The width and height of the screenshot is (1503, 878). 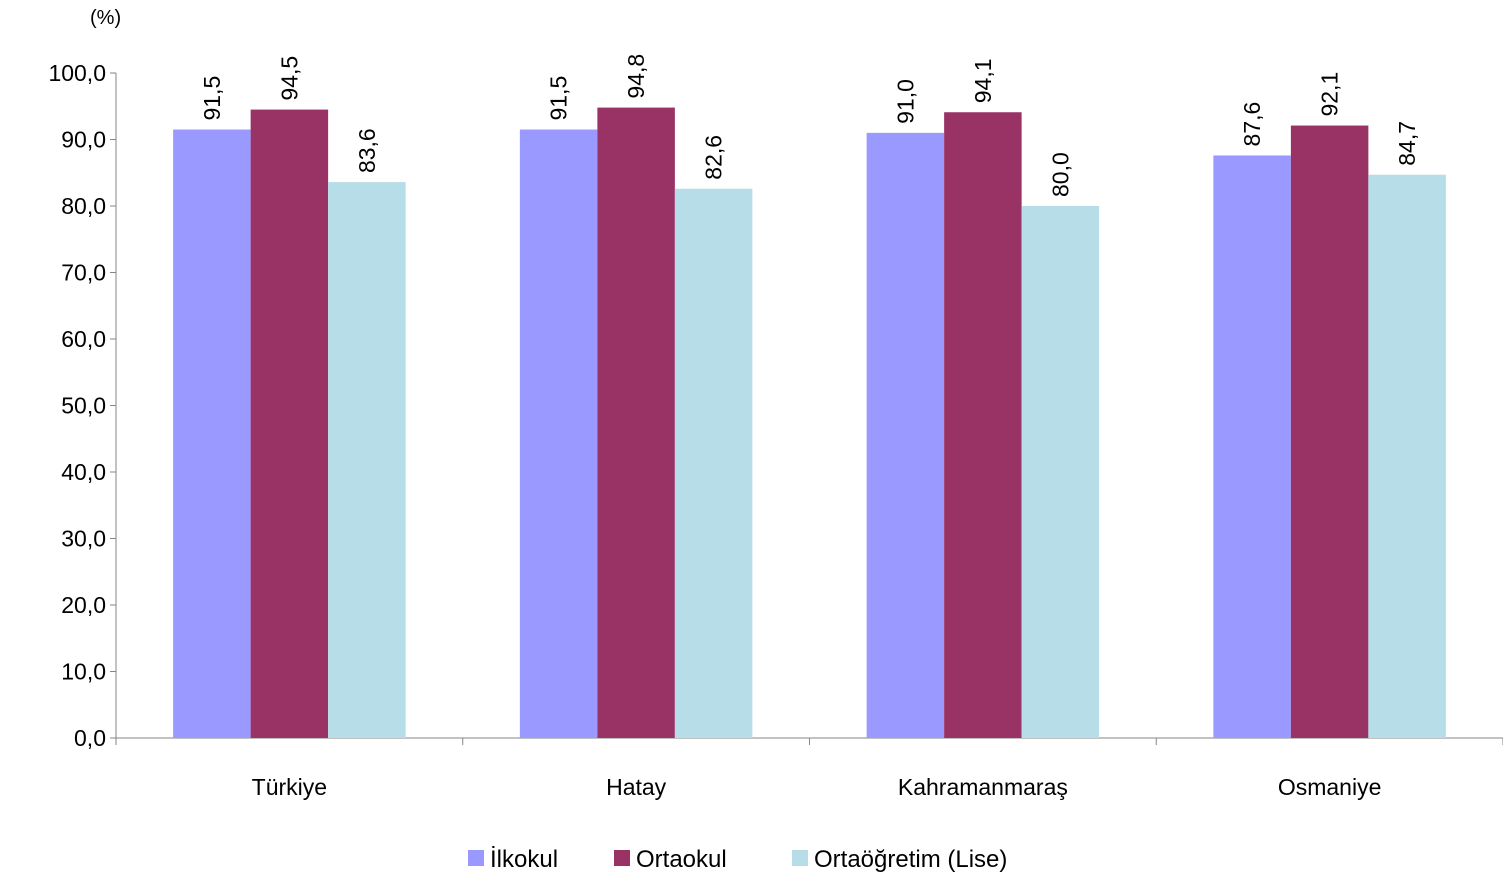 I want to click on x-category-label: Osmaniye, so click(x=1330, y=787).